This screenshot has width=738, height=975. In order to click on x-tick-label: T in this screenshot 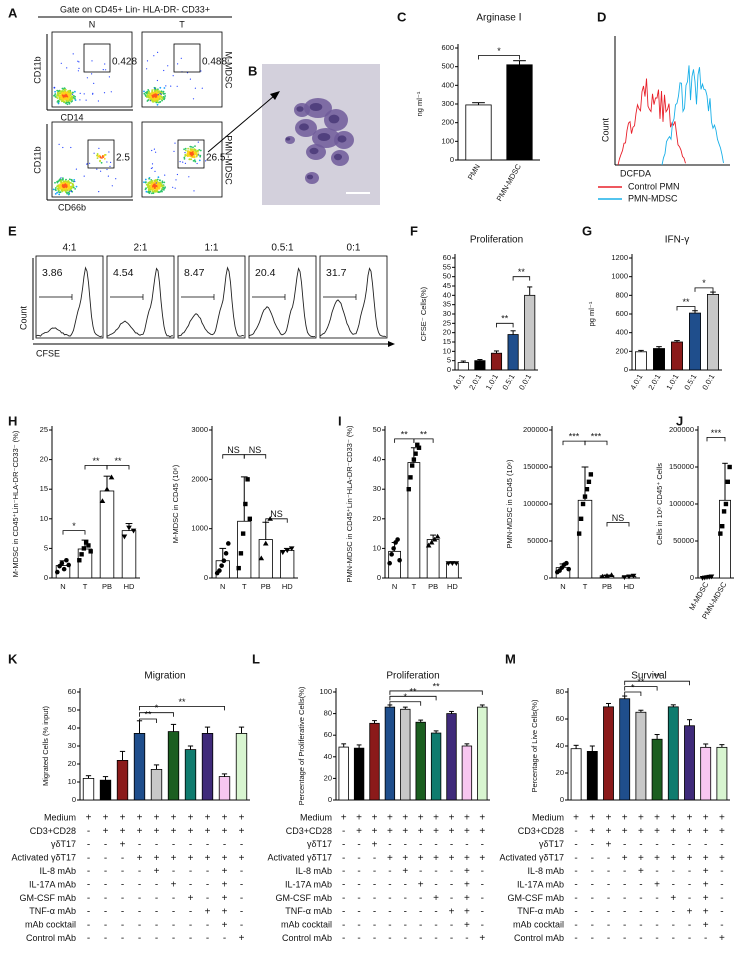, I will do `click(244, 586)`.